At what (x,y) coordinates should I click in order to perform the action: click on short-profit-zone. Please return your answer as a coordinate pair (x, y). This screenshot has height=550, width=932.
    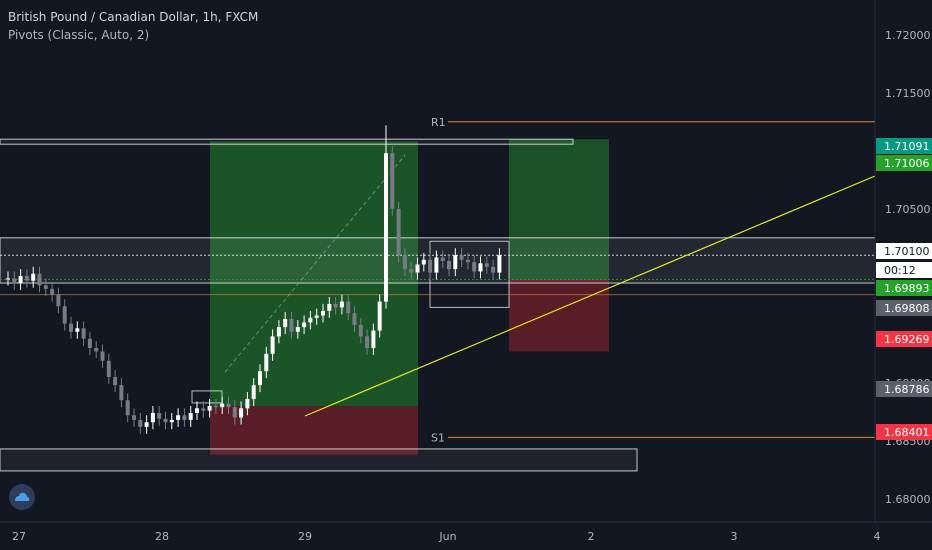
    Looking at the image, I should click on (559, 209).